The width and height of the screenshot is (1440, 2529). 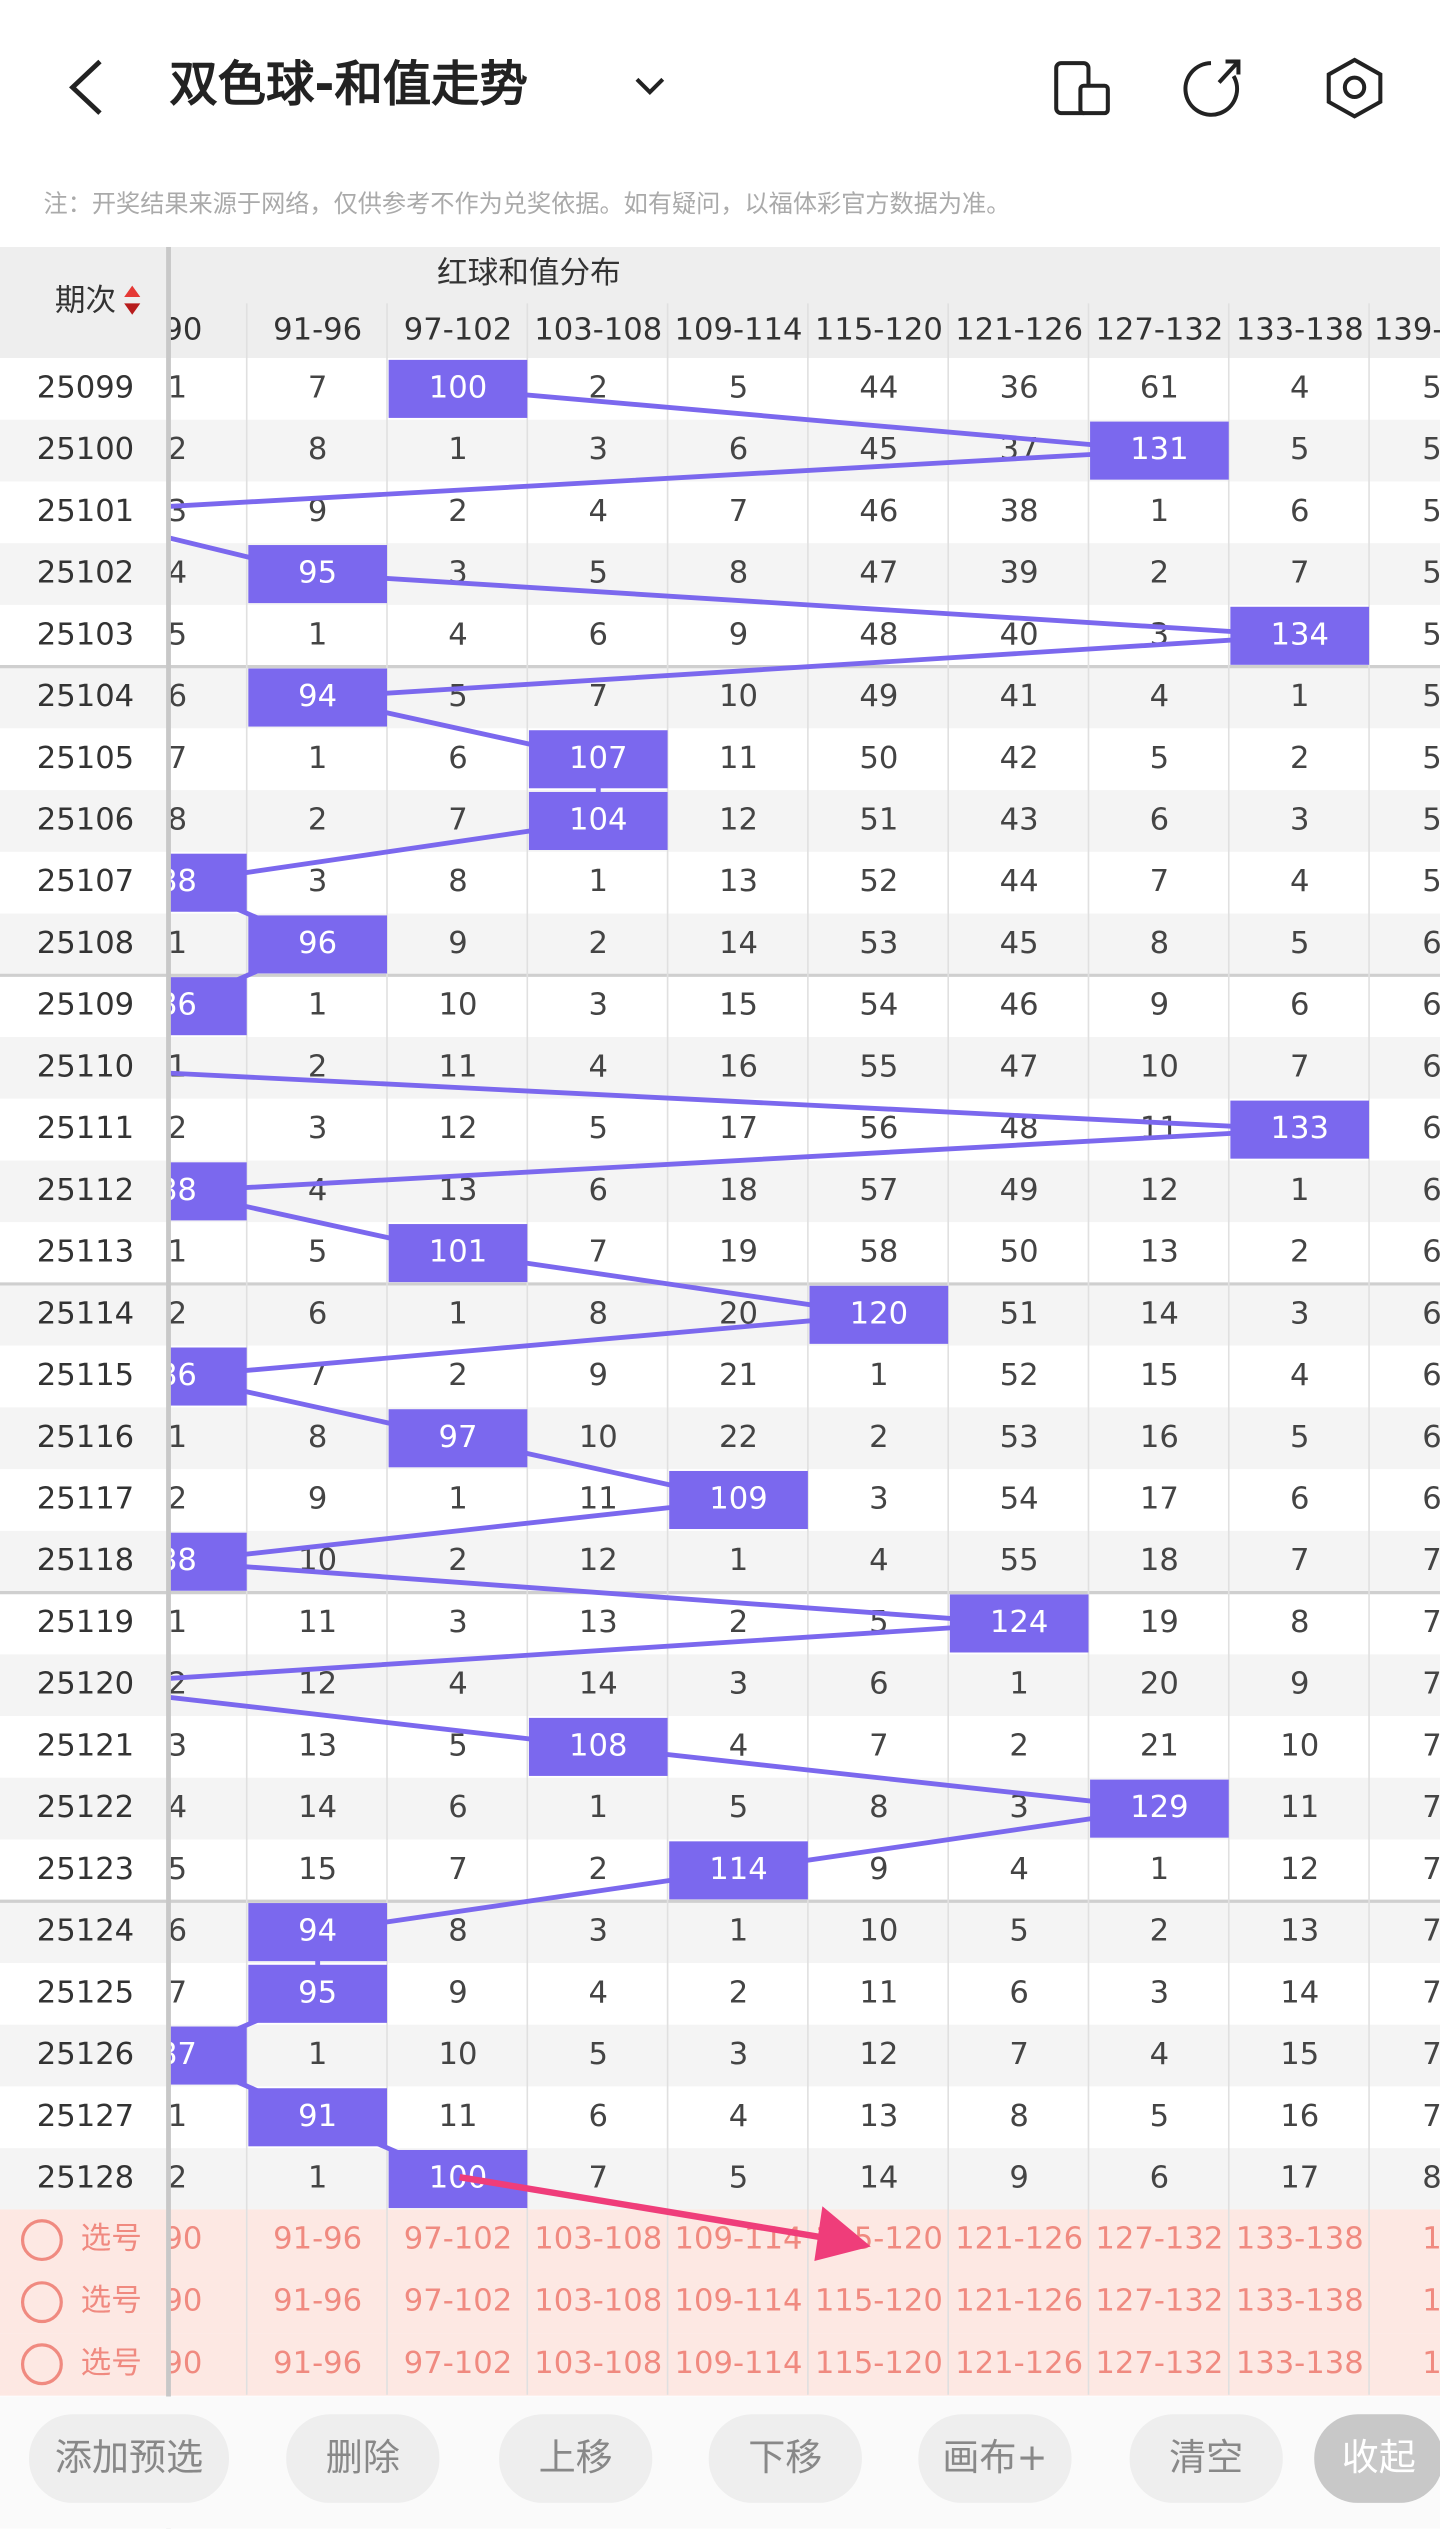 What do you see at coordinates (599, 881) in the screenshot?
I see `cell: 1` at bounding box center [599, 881].